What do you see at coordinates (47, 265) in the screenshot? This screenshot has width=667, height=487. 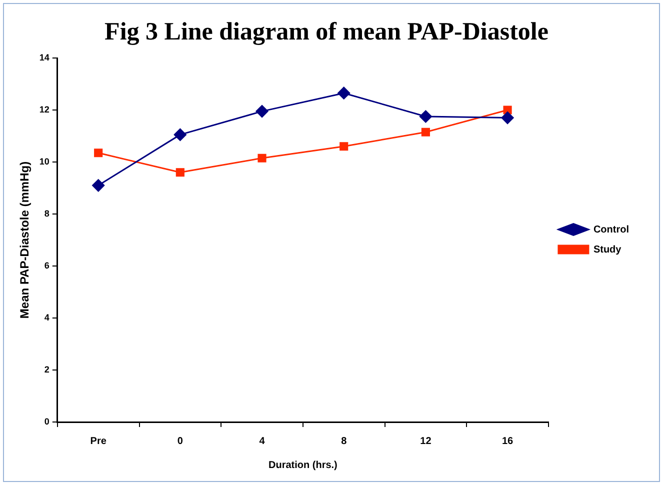 I see `y-tick-label: 6` at bounding box center [47, 265].